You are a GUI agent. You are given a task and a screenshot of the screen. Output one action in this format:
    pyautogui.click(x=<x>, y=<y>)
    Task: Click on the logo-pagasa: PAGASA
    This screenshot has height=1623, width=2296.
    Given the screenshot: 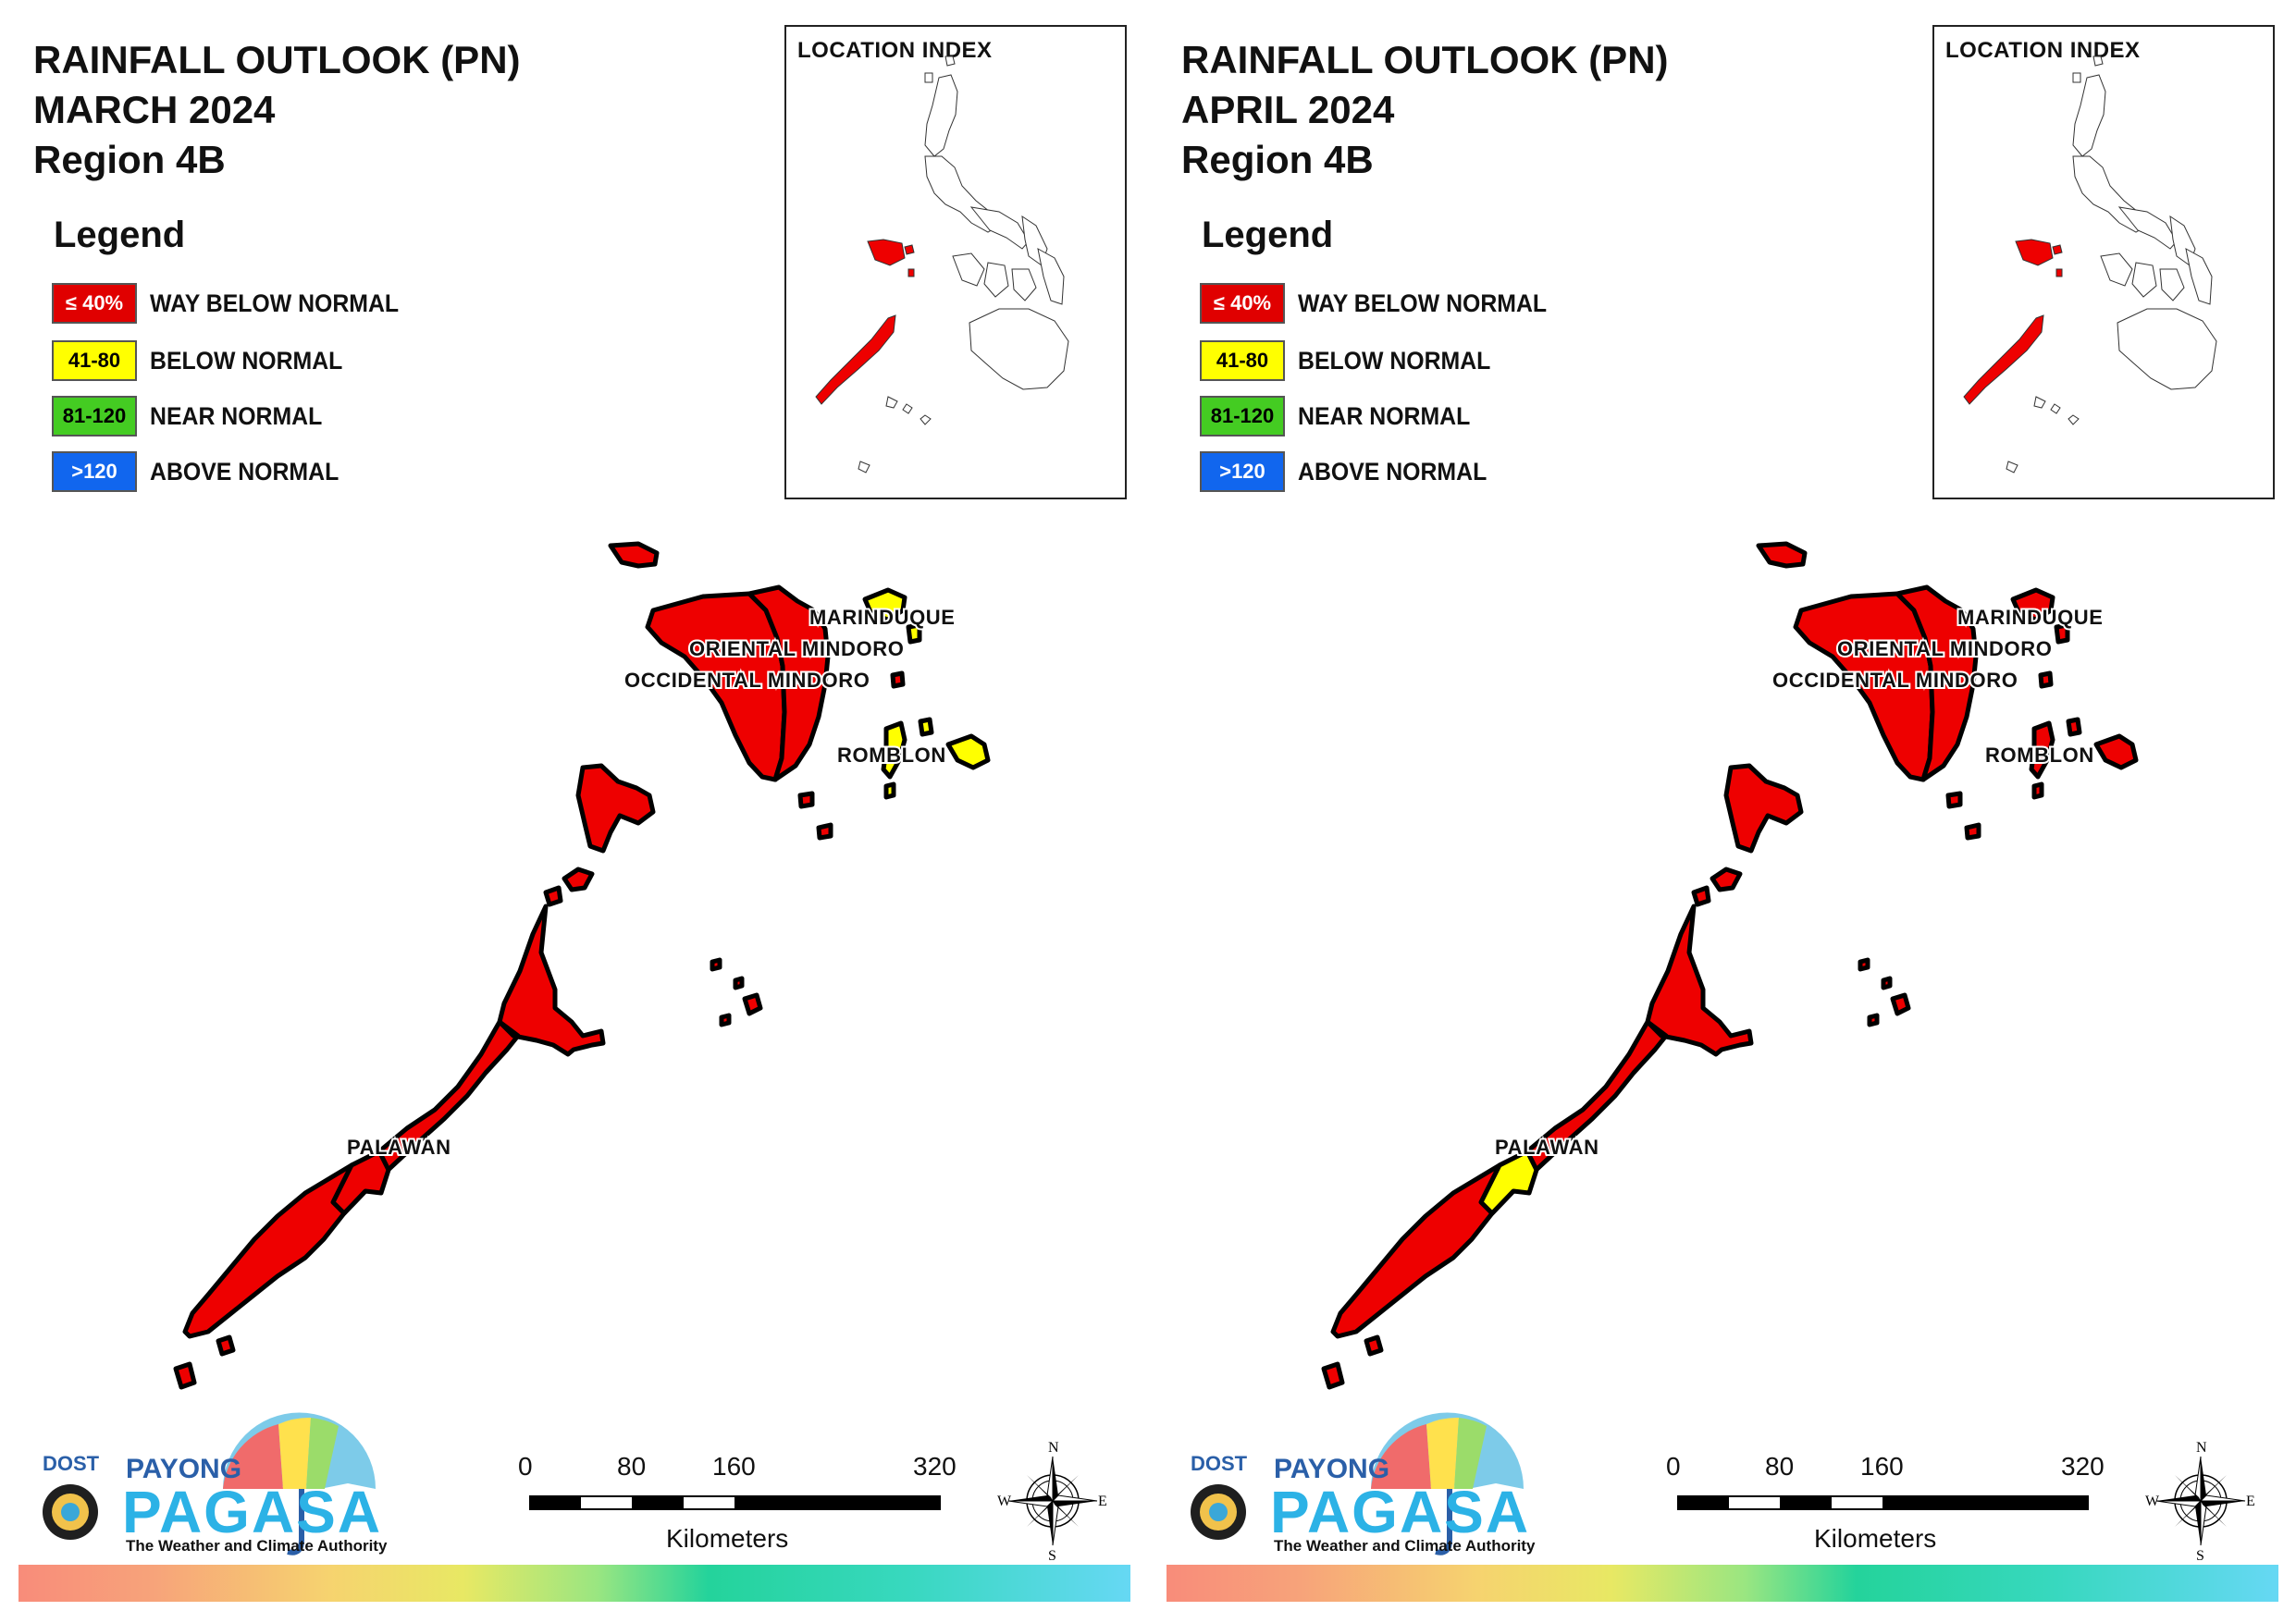 What is the action you would take?
    pyautogui.click(x=1400, y=1512)
    